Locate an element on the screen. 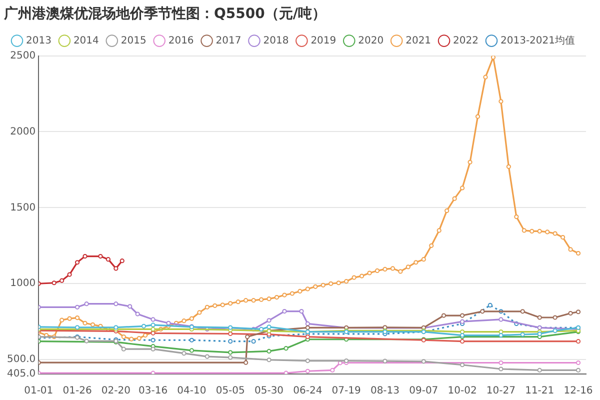 This screenshot has width=600, height=400. chart-title: 广州港澳煤优混场地价季节性图：Q5500（元/吨） is located at coordinates (164, 13).